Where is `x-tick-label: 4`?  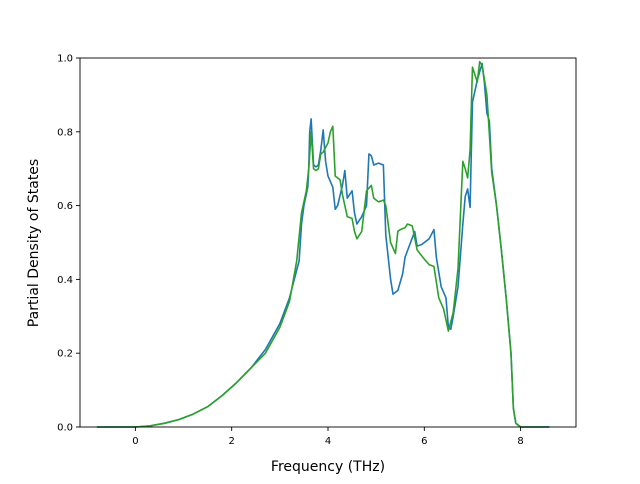
x-tick-label: 4 is located at coordinates (328, 441).